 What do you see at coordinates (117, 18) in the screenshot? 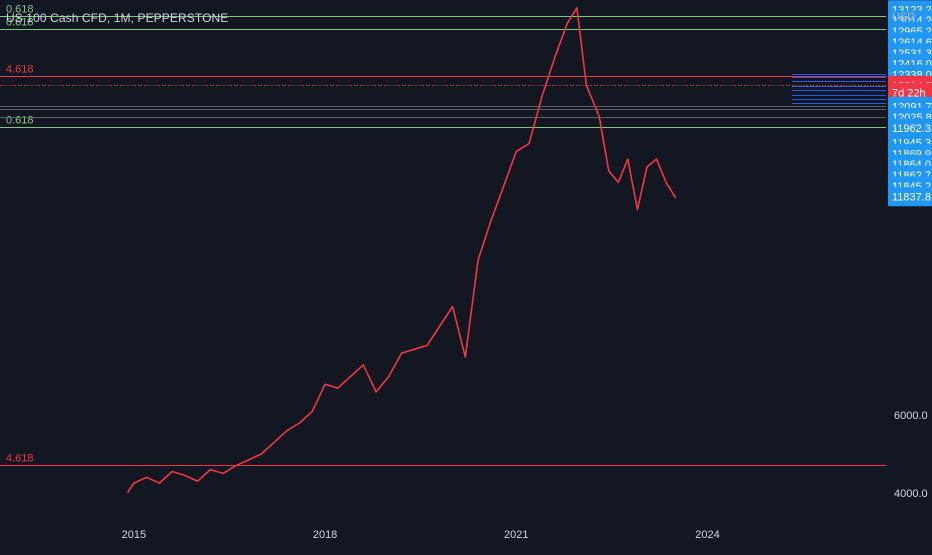
I see `symbol-title: US 100 Cash CFD, 1M, PEPPERSTONE` at bounding box center [117, 18].